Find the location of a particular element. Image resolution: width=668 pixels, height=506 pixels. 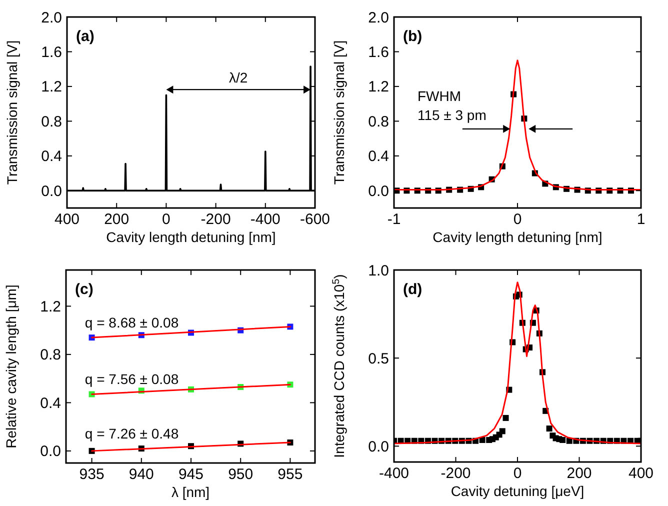

annotation: 115 ± 3 pm is located at coordinates (451, 115).